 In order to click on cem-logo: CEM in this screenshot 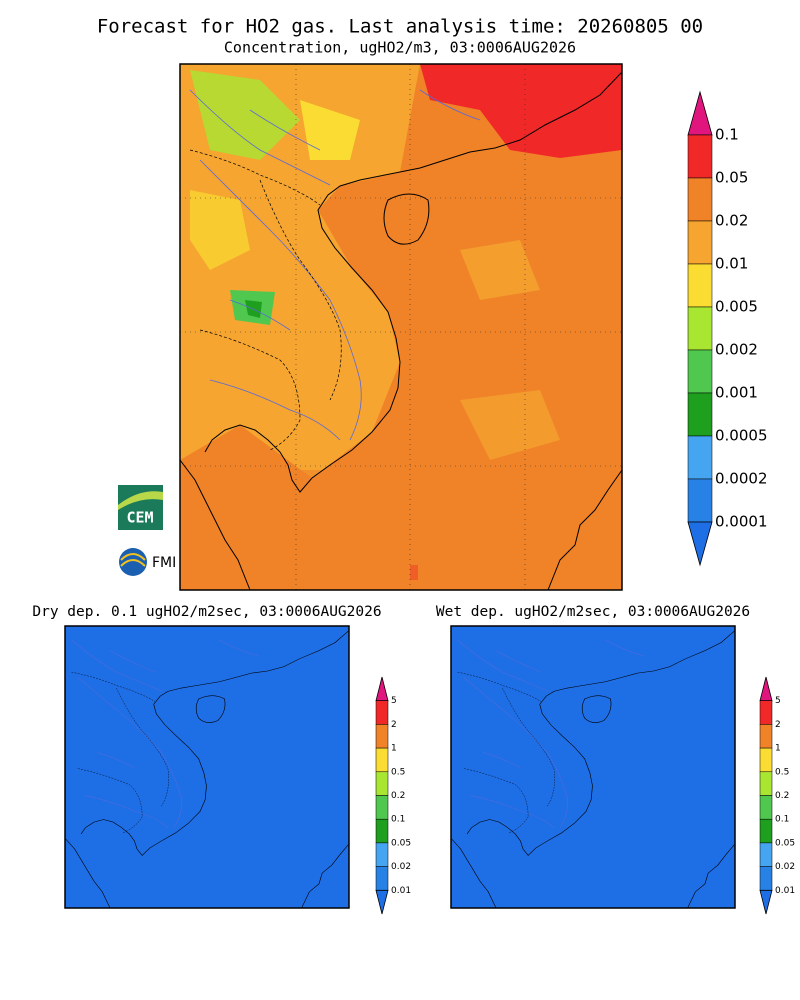, I will do `click(140, 507)`.